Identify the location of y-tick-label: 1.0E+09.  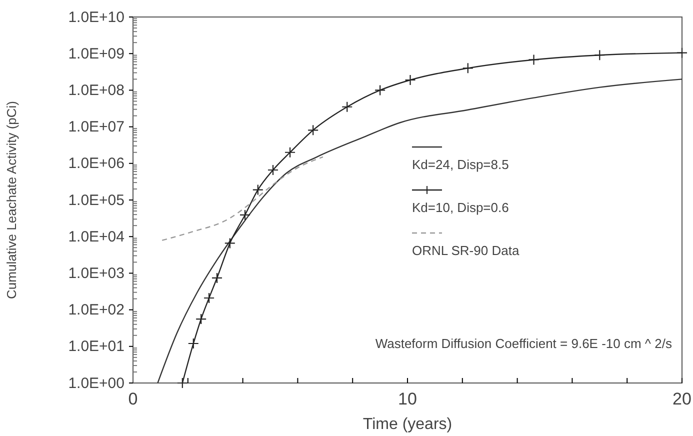
(96, 53).